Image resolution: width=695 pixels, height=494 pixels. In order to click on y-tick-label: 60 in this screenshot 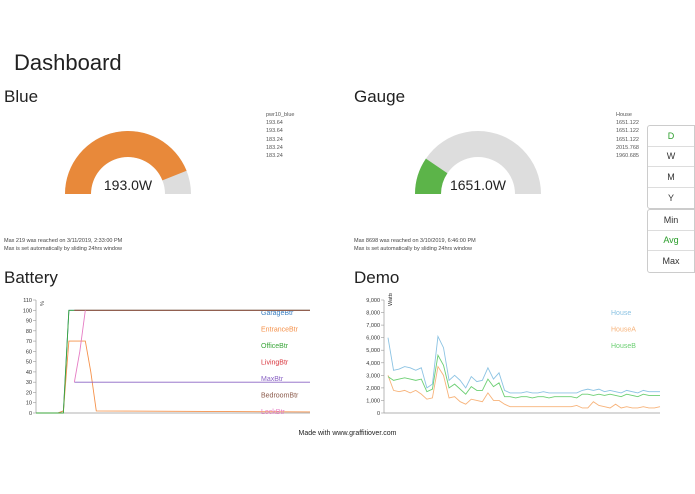, I will do `click(29, 352)`.